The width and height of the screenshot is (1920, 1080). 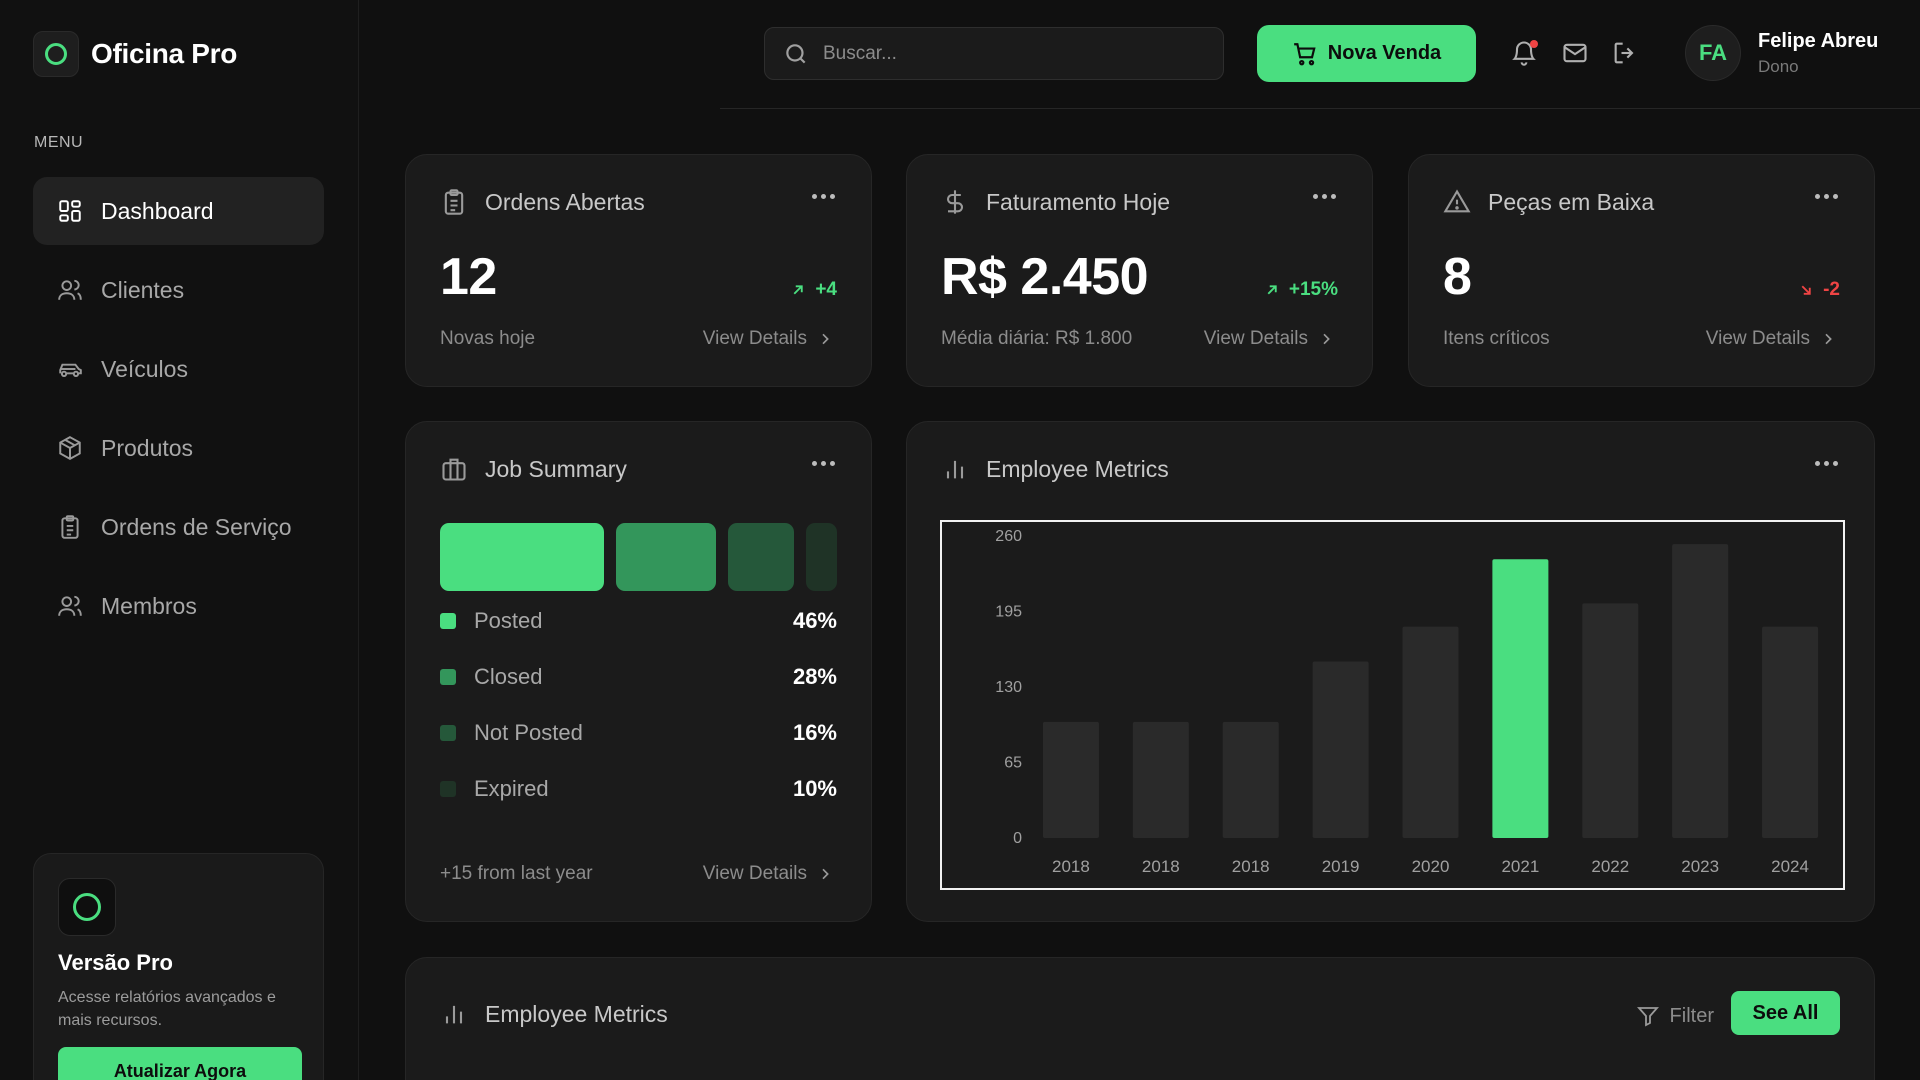 I want to click on legend-item: Not Posted 16%, so click(x=638, y=733).